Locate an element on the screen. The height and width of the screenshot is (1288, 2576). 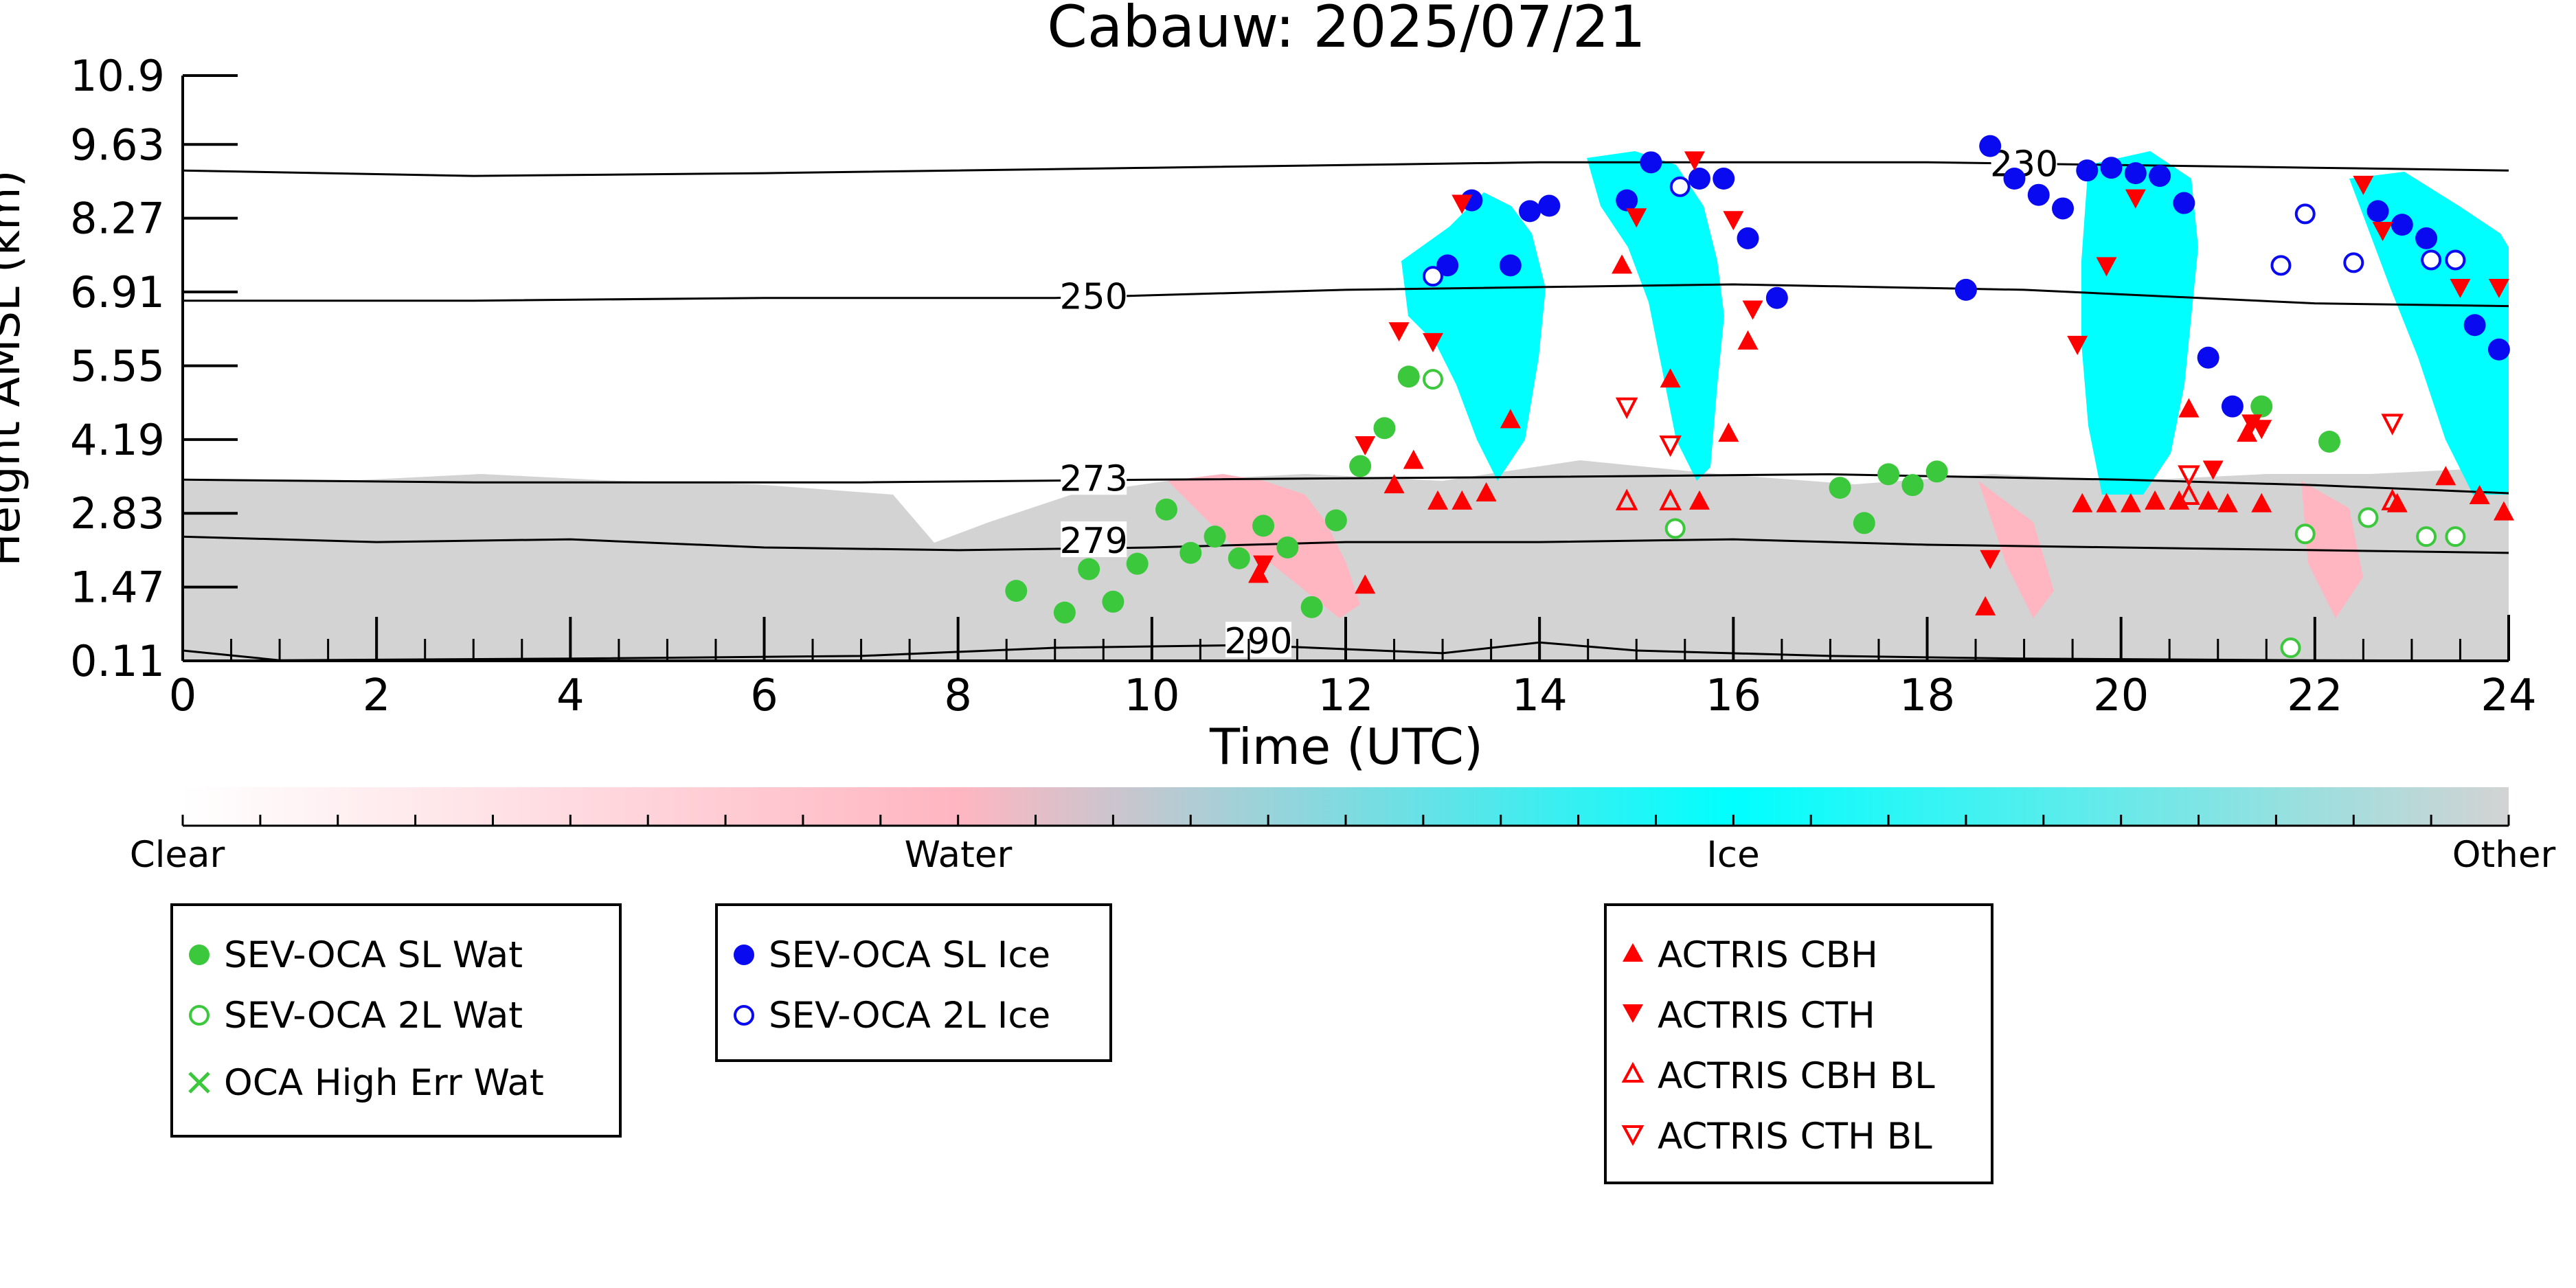
other-band is located at coordinates (1346, 560).